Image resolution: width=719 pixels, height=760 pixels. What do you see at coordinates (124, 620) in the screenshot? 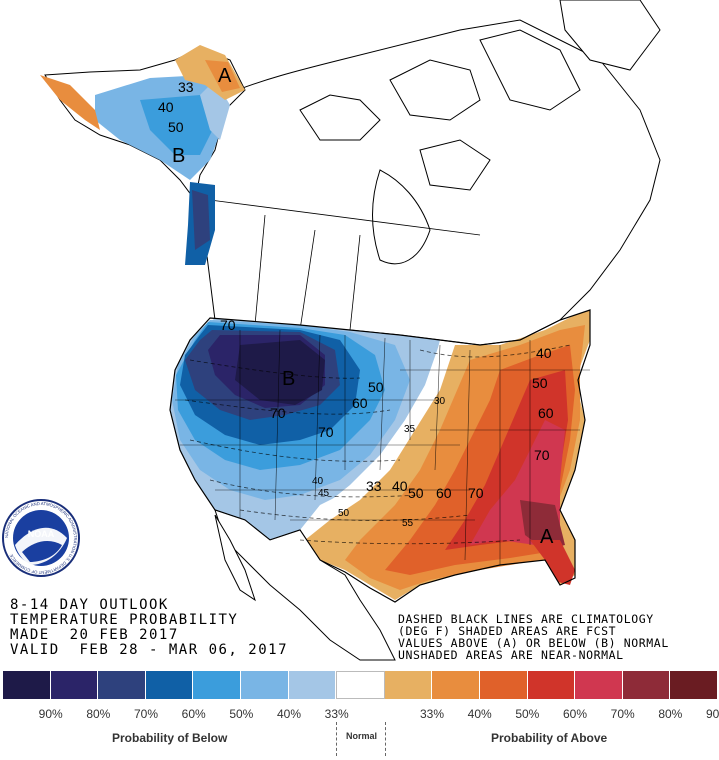
I see `outlook-subtitle: TEMPERATURE PROBABILITY` at bounding box center [124, 620].